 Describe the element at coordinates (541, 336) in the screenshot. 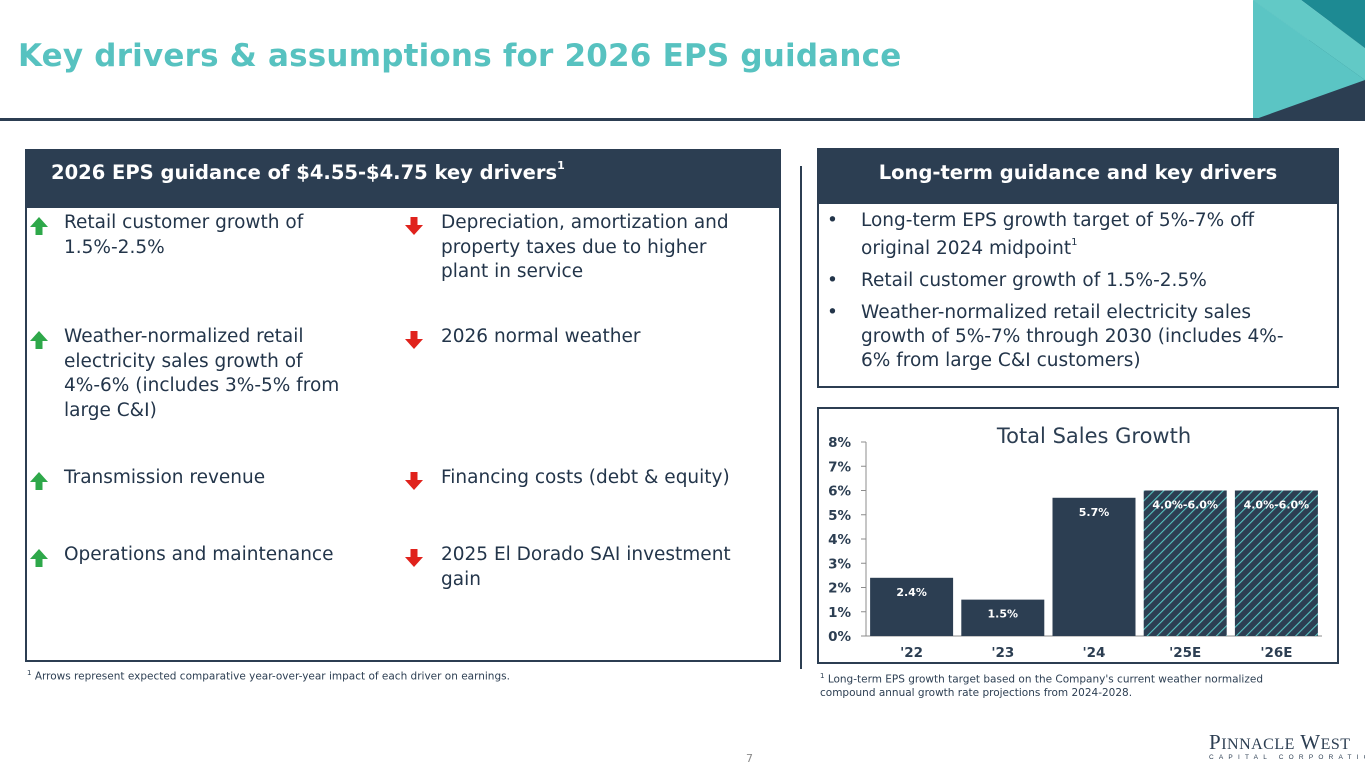

I see `negative-driver: 2026 normal weather` at that location.